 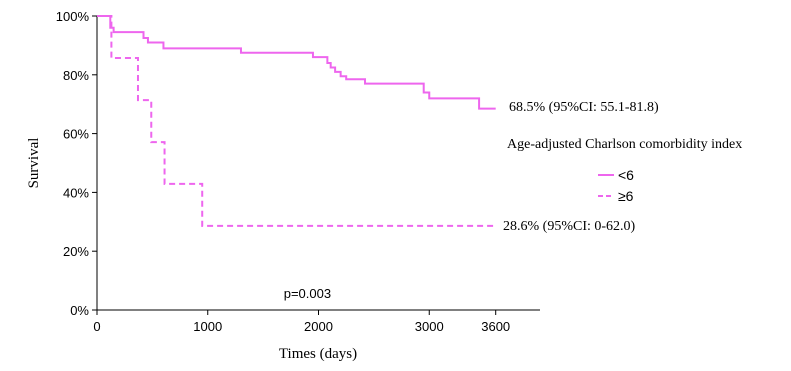 I want to click on x-tick-label: 3600, so click(x=495, y=326).